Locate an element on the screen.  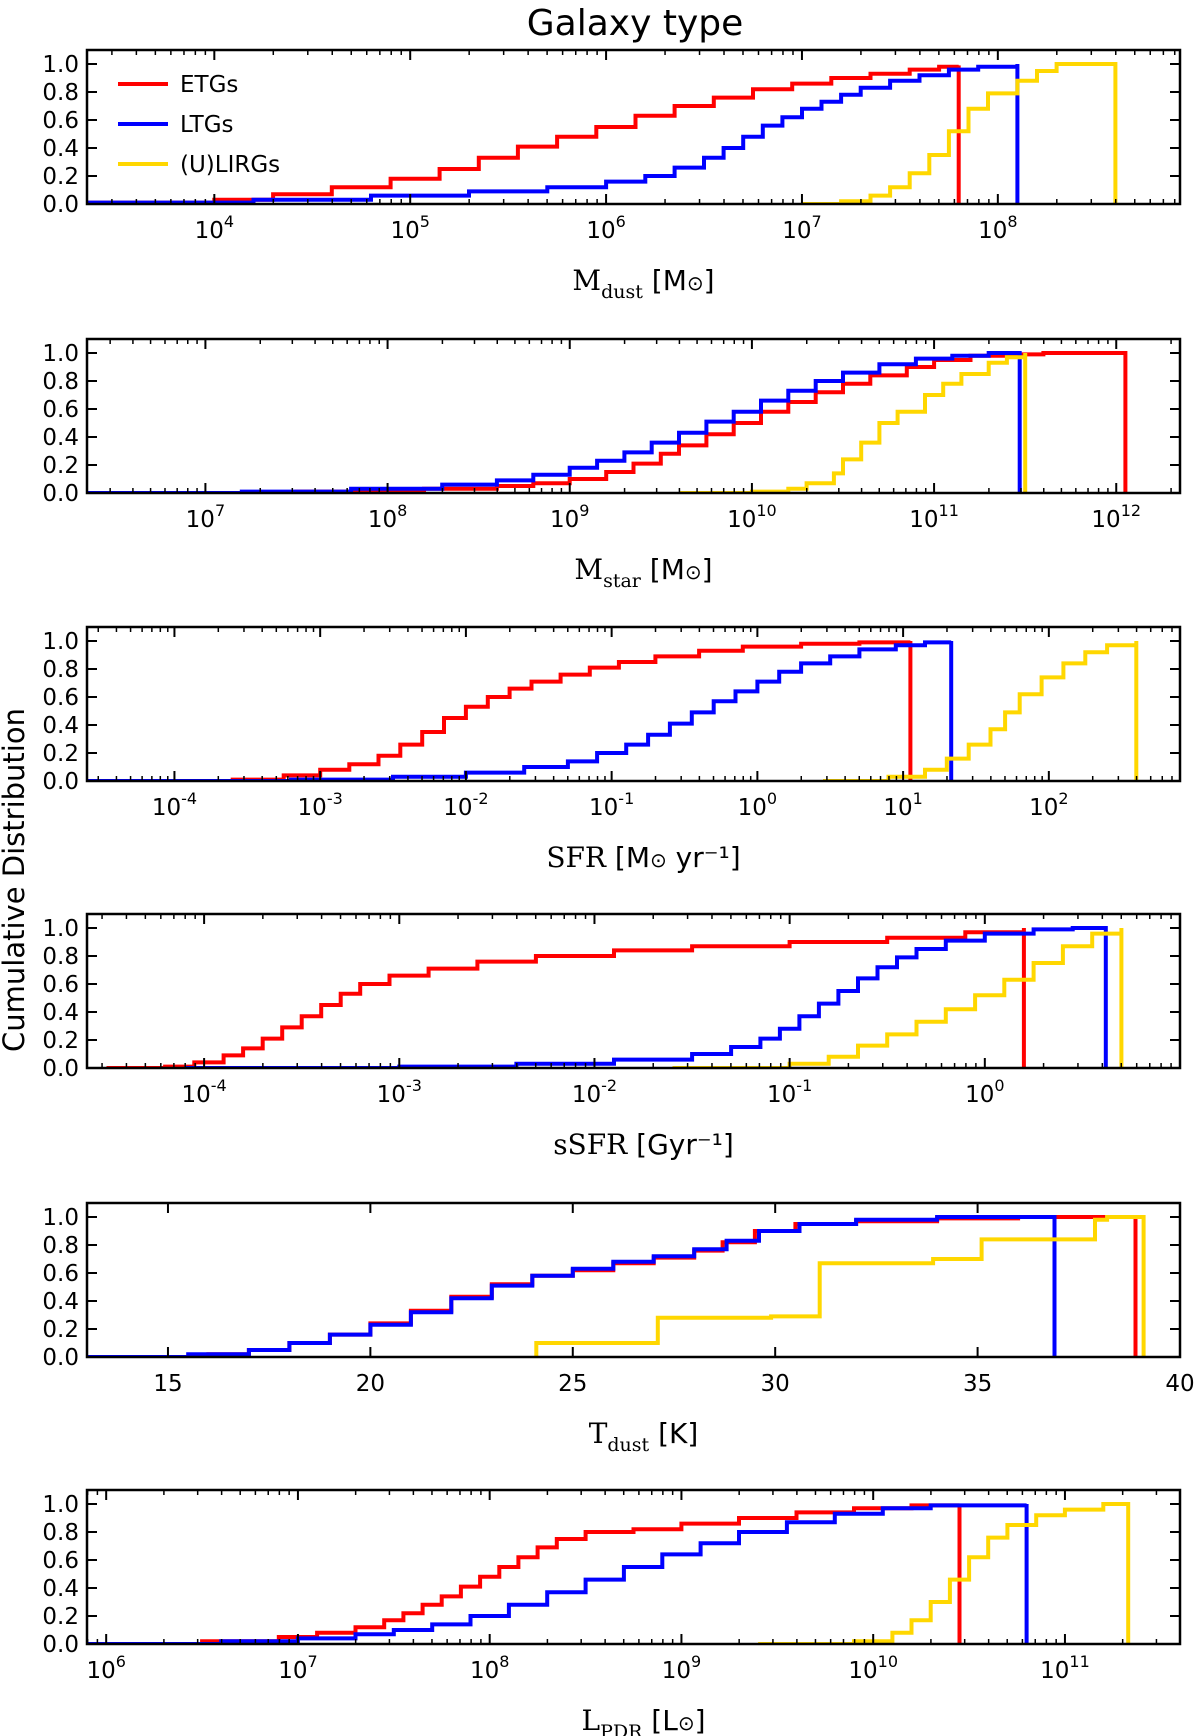
x-tick-label: 10¹² is located at coordinates (1116, 517).